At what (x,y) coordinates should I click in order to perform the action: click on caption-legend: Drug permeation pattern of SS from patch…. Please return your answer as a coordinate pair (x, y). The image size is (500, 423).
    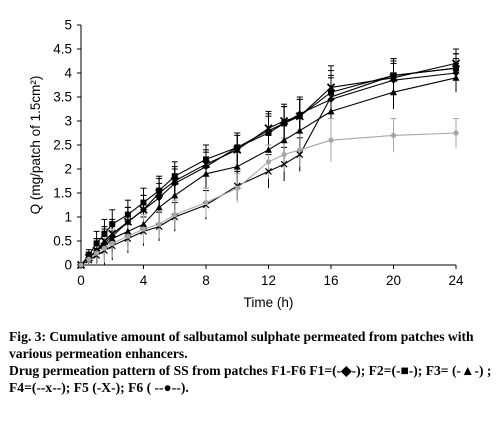
    Looking at the image, I should click on (250, 379).